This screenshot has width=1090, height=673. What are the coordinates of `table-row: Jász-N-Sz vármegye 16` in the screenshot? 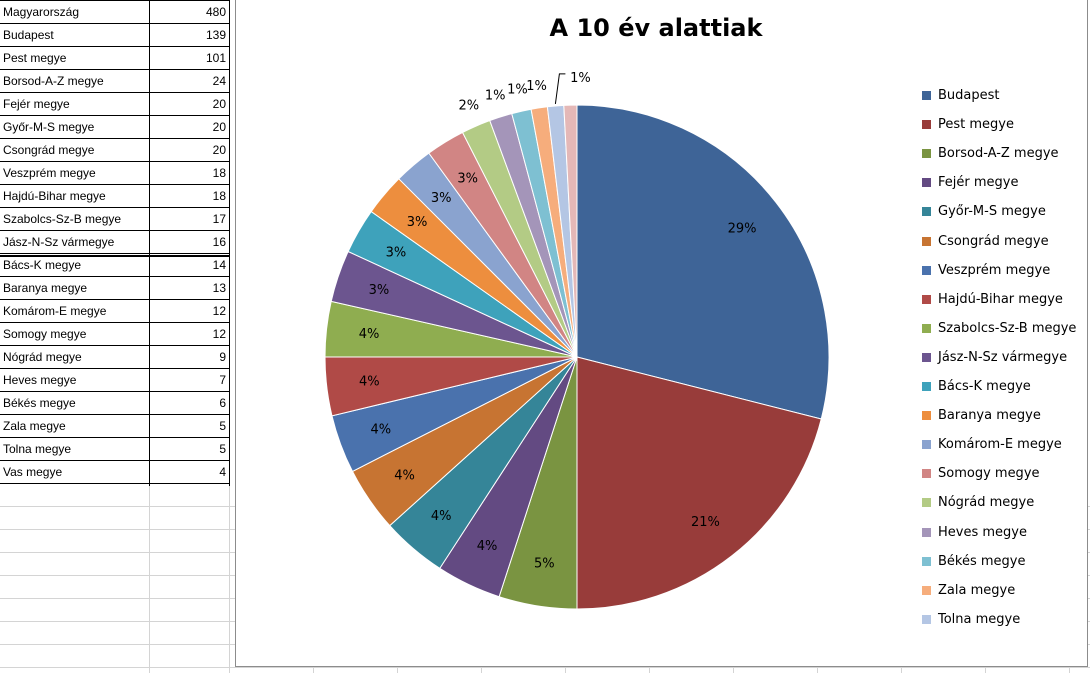 It's located at (115, 241).